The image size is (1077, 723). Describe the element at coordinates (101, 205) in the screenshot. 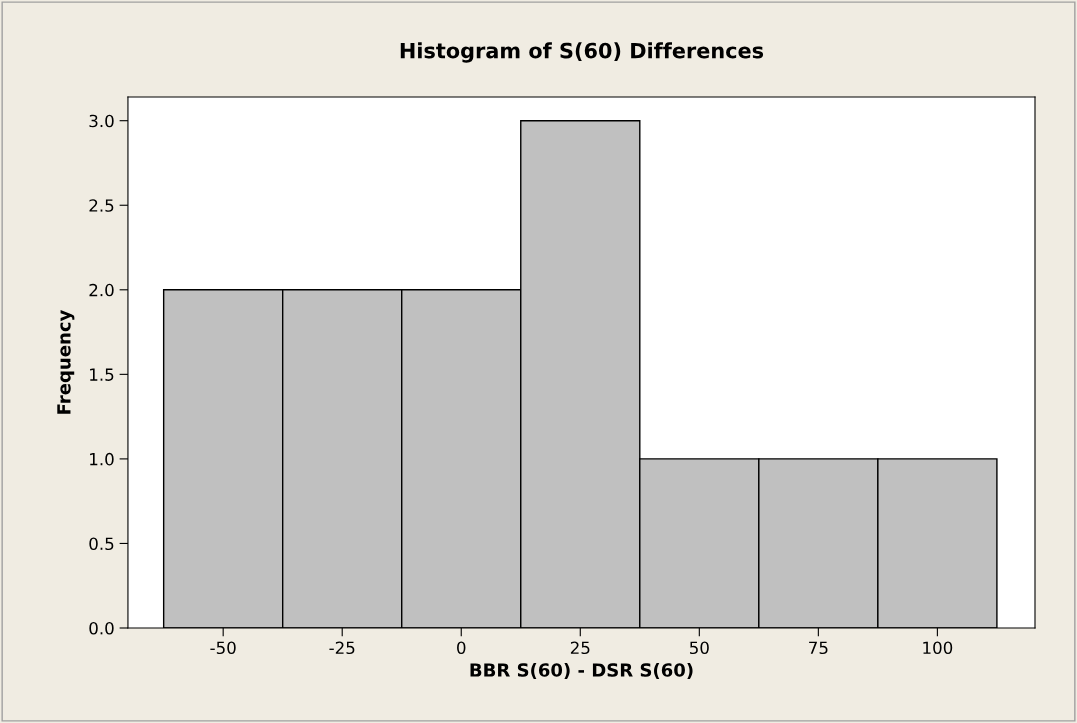

I see `y-tick-label: 2.5` at that location.